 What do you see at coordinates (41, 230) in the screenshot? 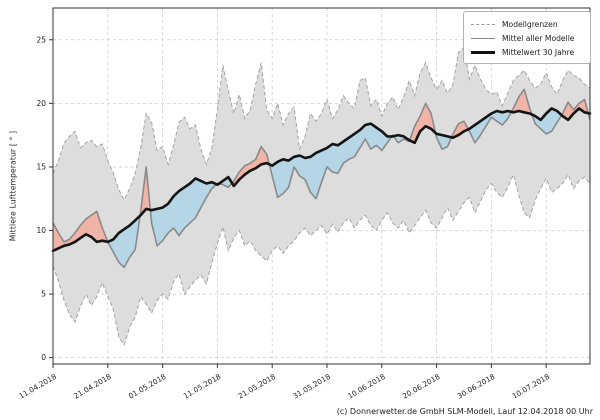
I see `svg-text: 10` at bounding box center [41, 230].